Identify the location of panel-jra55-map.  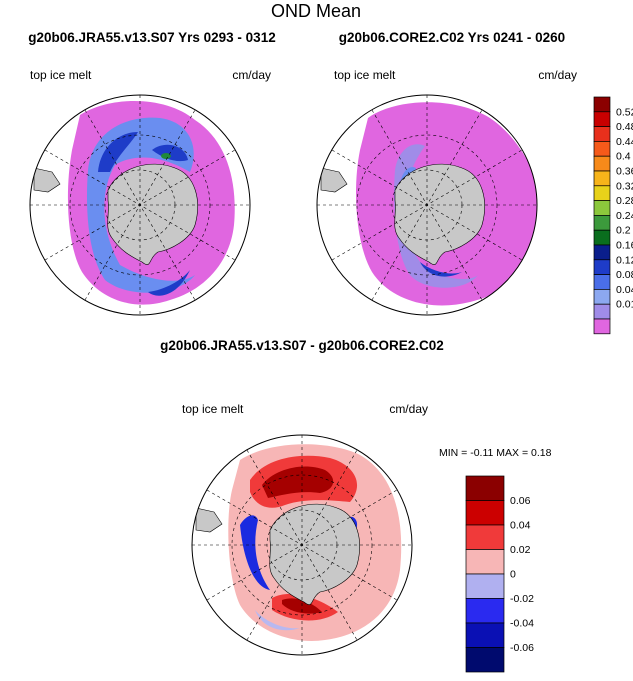
(140, 205).